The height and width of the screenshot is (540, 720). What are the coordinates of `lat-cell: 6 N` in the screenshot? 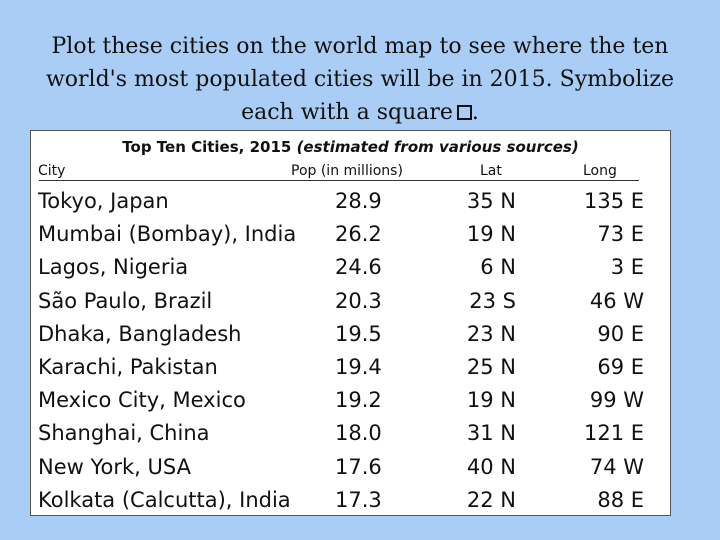 It's located at (498, 267).